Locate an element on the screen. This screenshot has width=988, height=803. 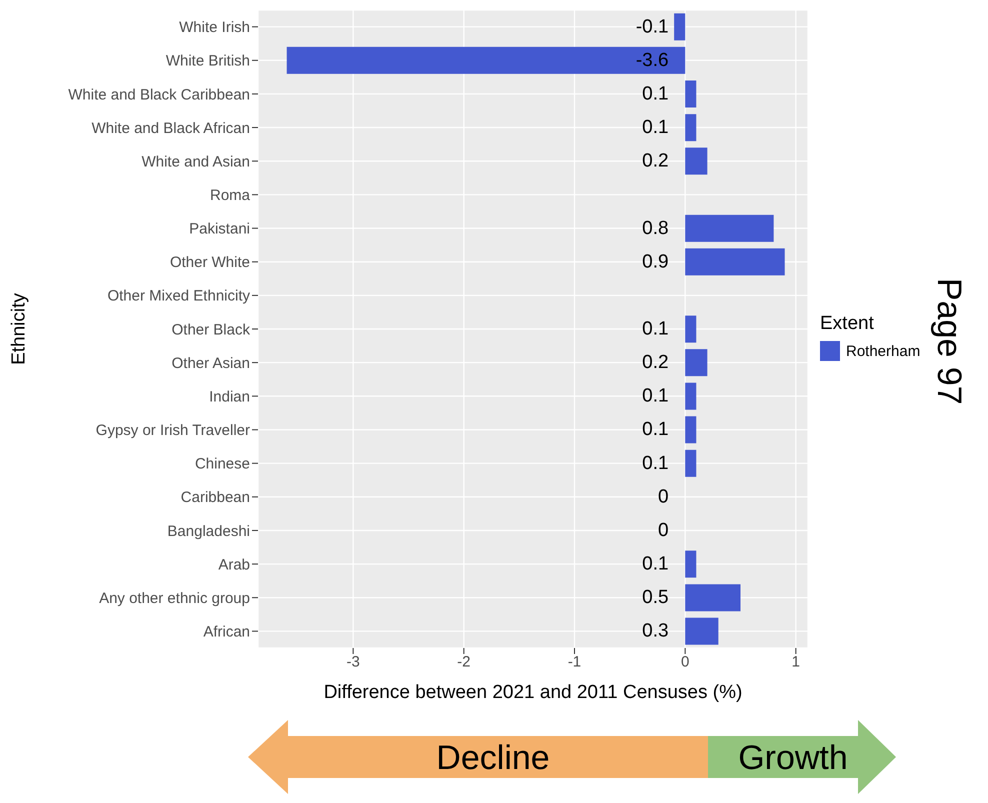
y-tick-label: Bangladeshi is located at coordinates (208, 531).